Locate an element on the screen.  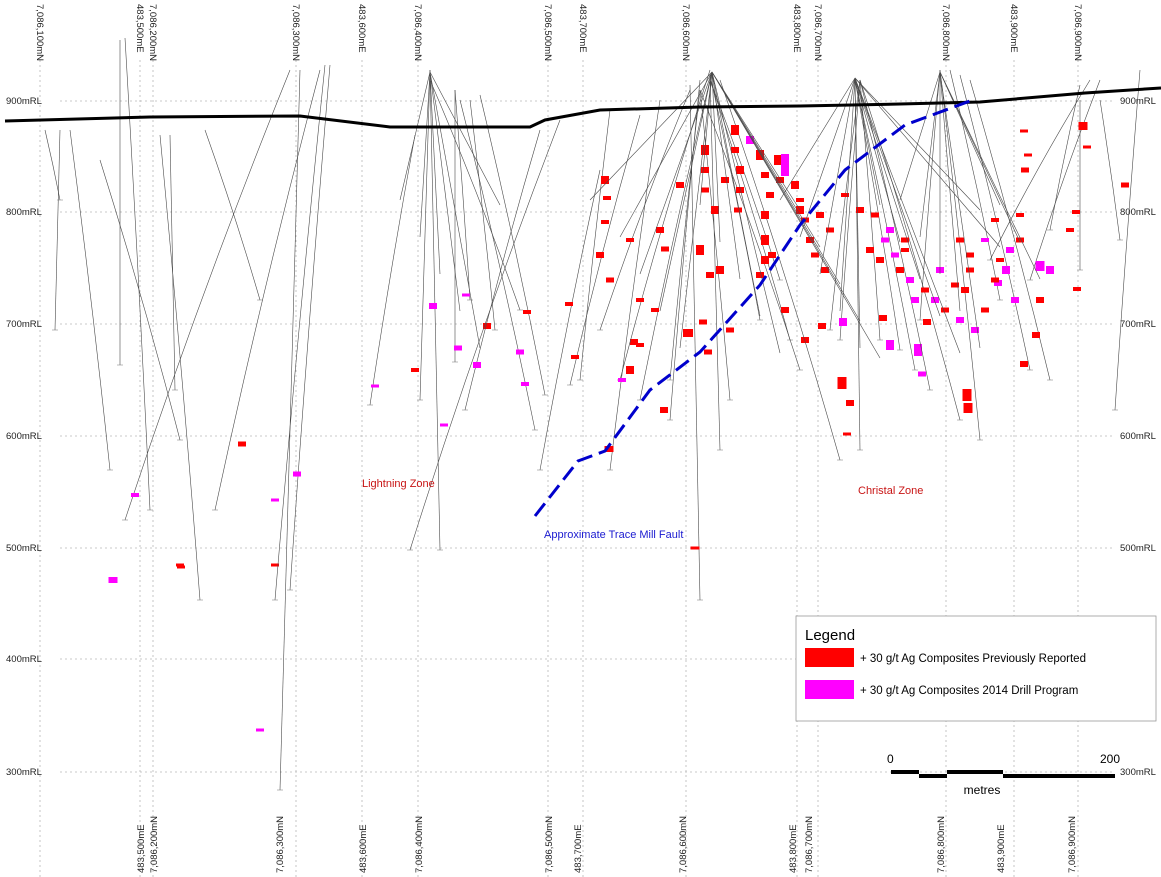
top-coordinate-label: 7,086,600mN is located at coordinates (685, 32).